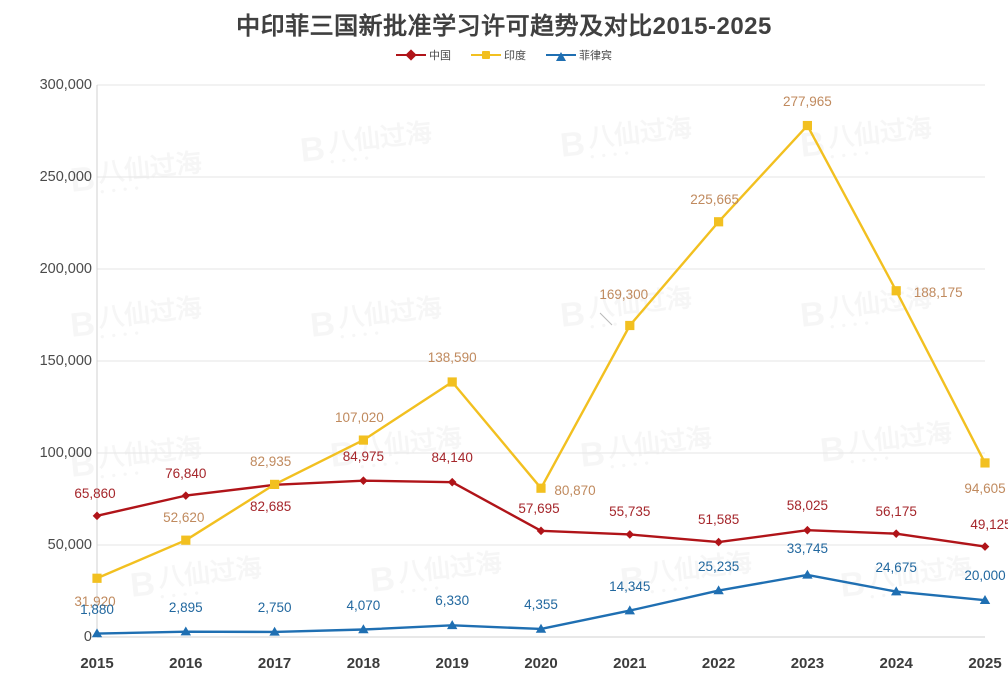  What do you see at coordinates (515, 56) in the screenshot?
I see `legend-label: 印度` at bounding box center [515, 56].